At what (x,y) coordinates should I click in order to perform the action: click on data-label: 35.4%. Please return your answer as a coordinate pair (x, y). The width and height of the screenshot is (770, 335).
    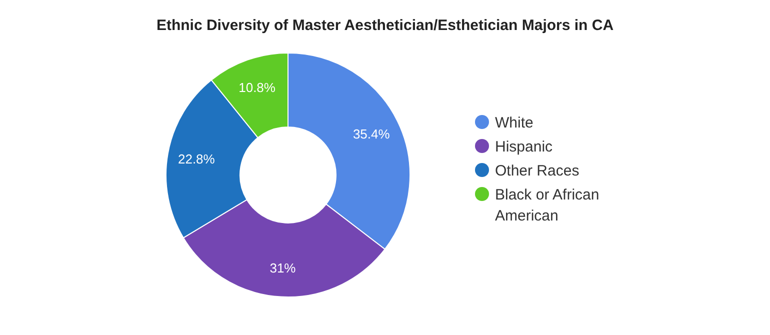
    Looking at the image, I should click on (371, 134).